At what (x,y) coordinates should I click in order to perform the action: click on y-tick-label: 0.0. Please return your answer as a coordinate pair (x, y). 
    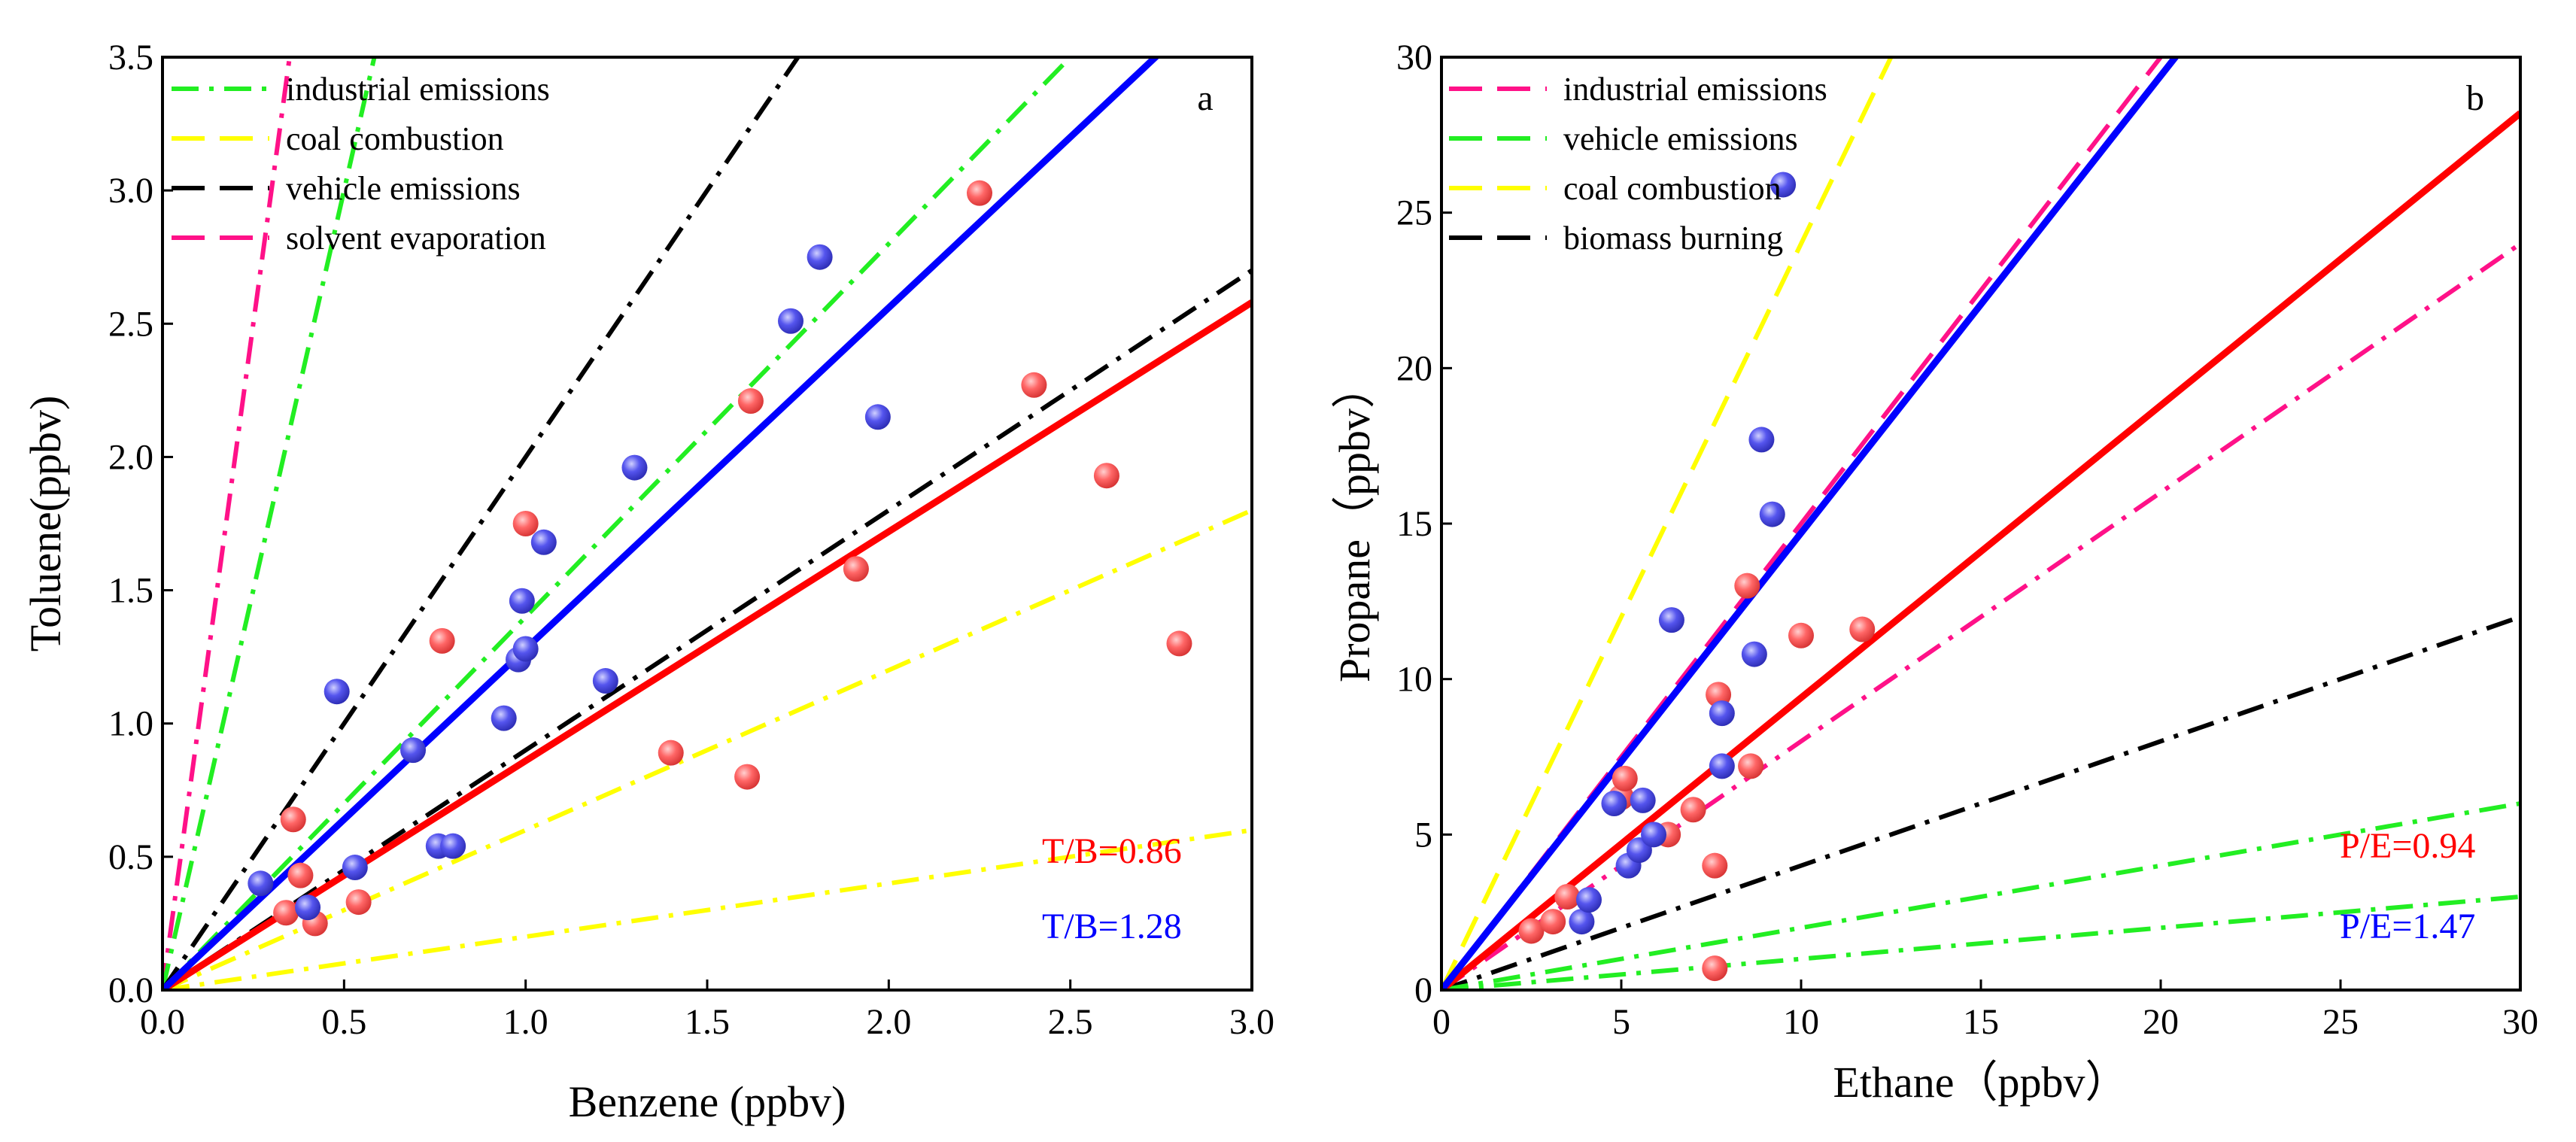
    Looking at the image, I should click on (130, 990).